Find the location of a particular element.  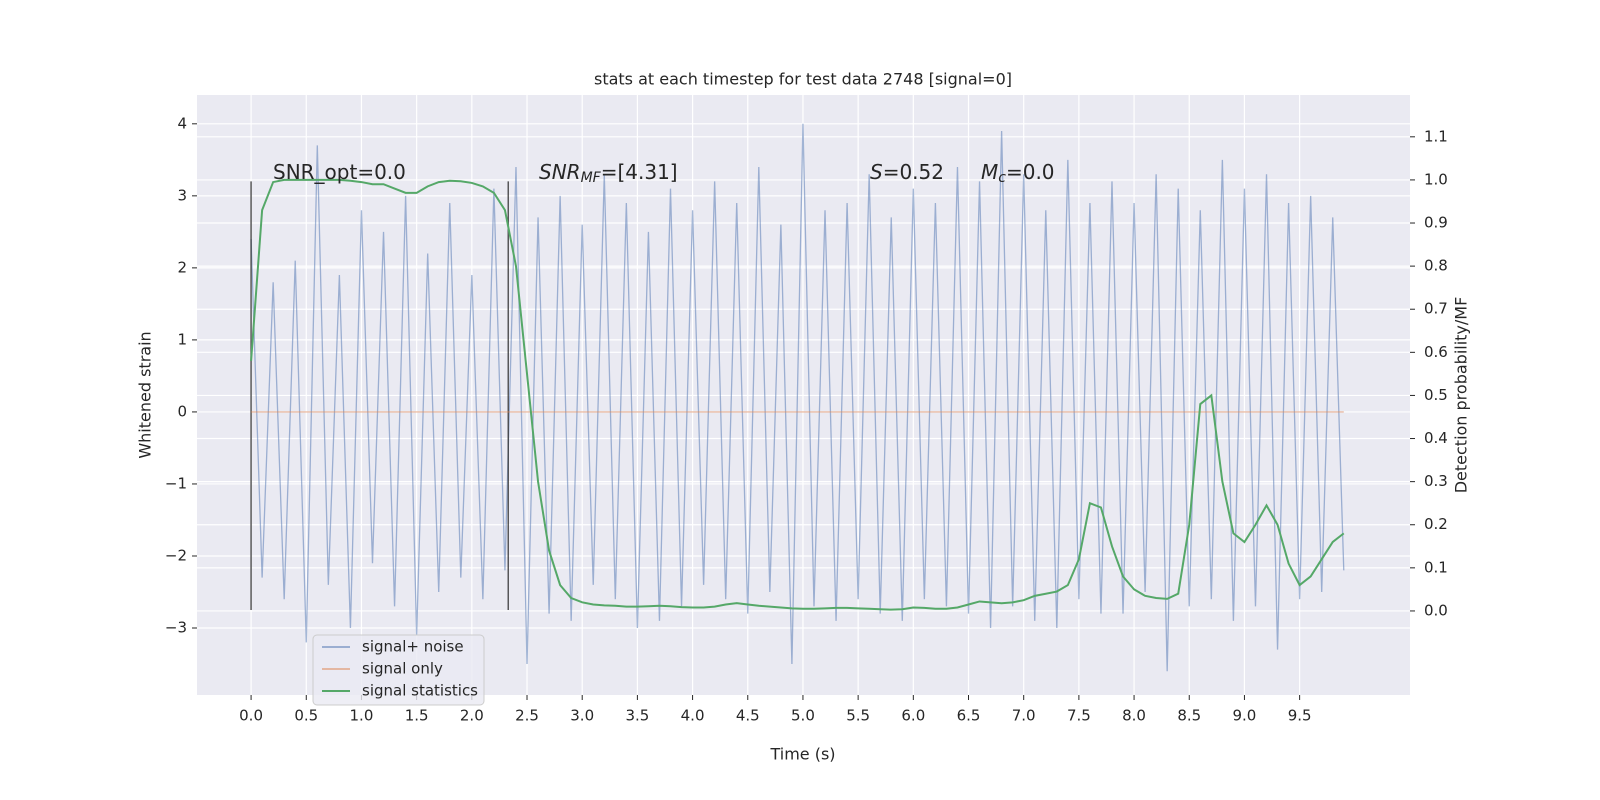

x-tick-label: 8.0 is located at coordinates (1134, 716).